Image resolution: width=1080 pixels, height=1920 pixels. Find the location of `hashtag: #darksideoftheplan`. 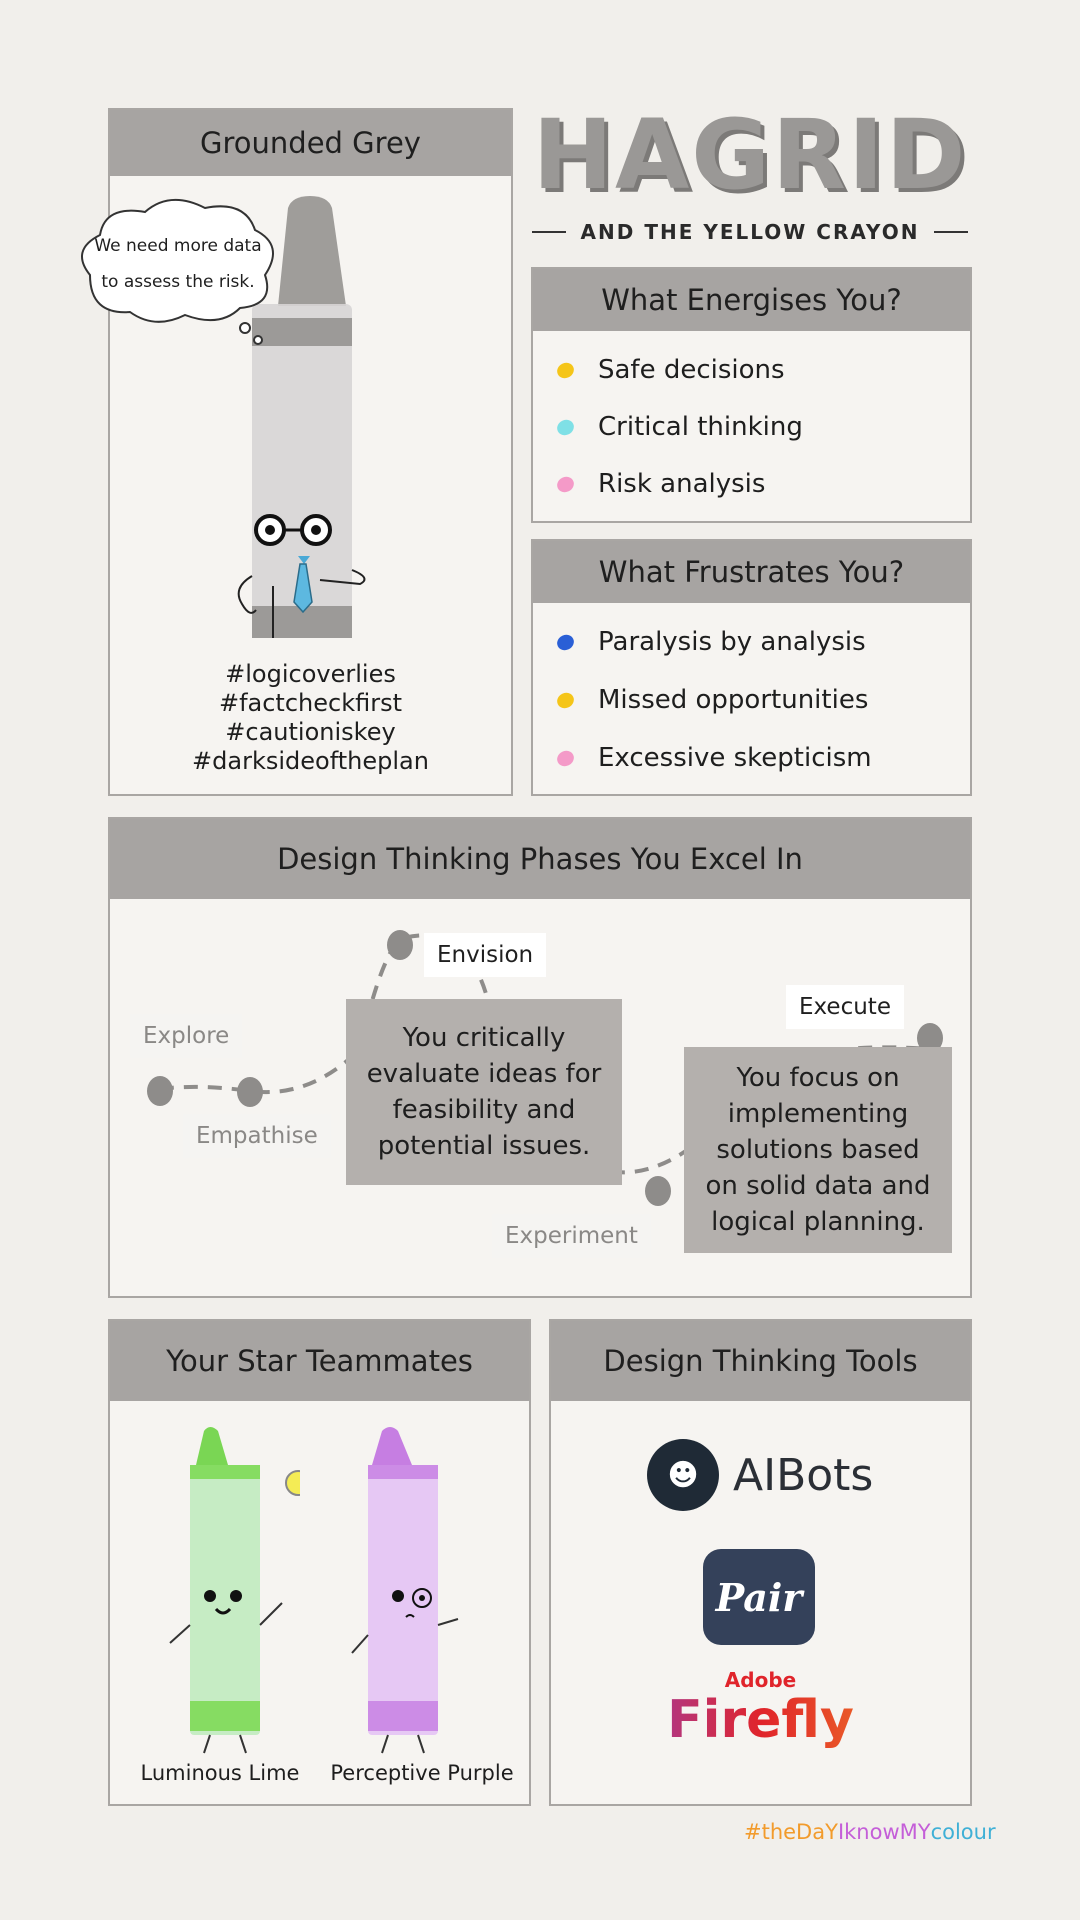

hashtag: #darksideoftheplan is located at coordinates (310, 761).